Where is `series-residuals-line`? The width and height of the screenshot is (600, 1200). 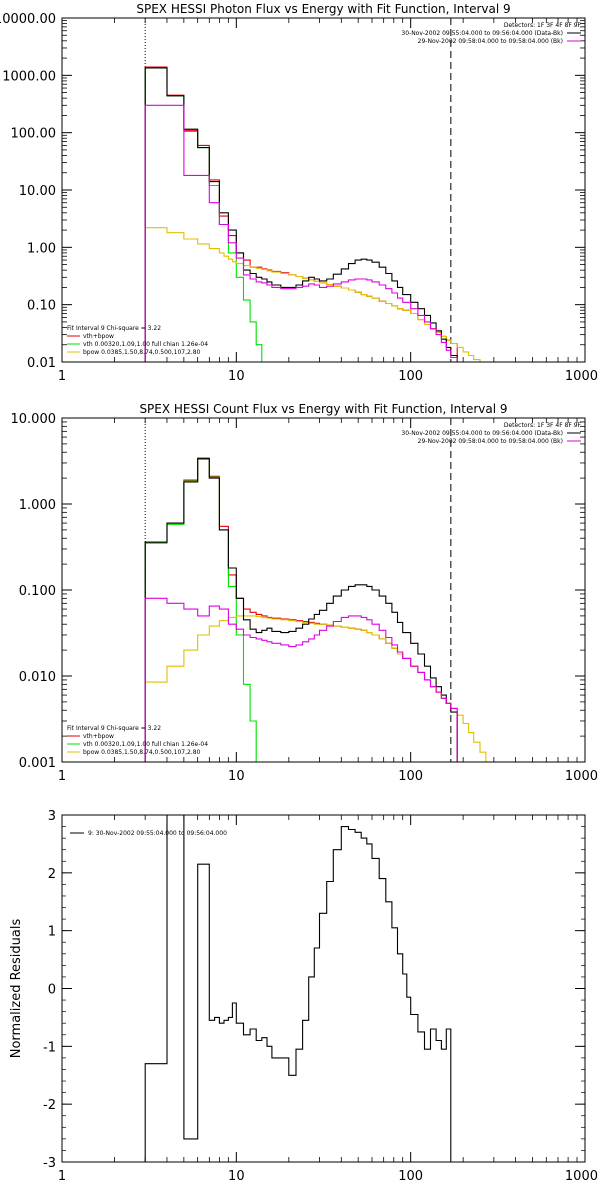
series-residuals-line is located at coordinates (298, 988).